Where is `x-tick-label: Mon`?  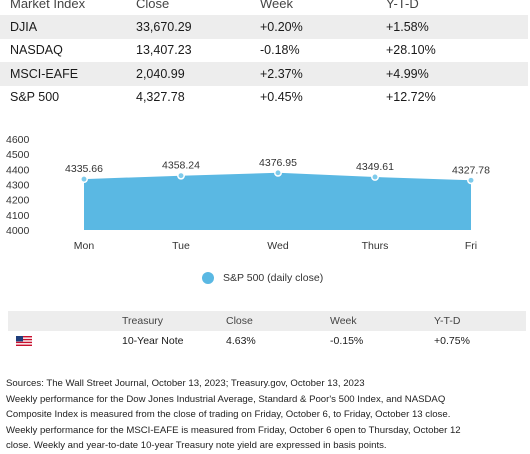
x-tick-label: Mon is located at coordinates (84, 246).